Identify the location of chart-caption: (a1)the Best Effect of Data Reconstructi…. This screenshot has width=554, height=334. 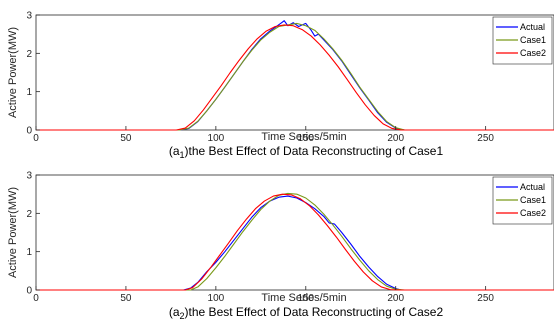
(306, 152).